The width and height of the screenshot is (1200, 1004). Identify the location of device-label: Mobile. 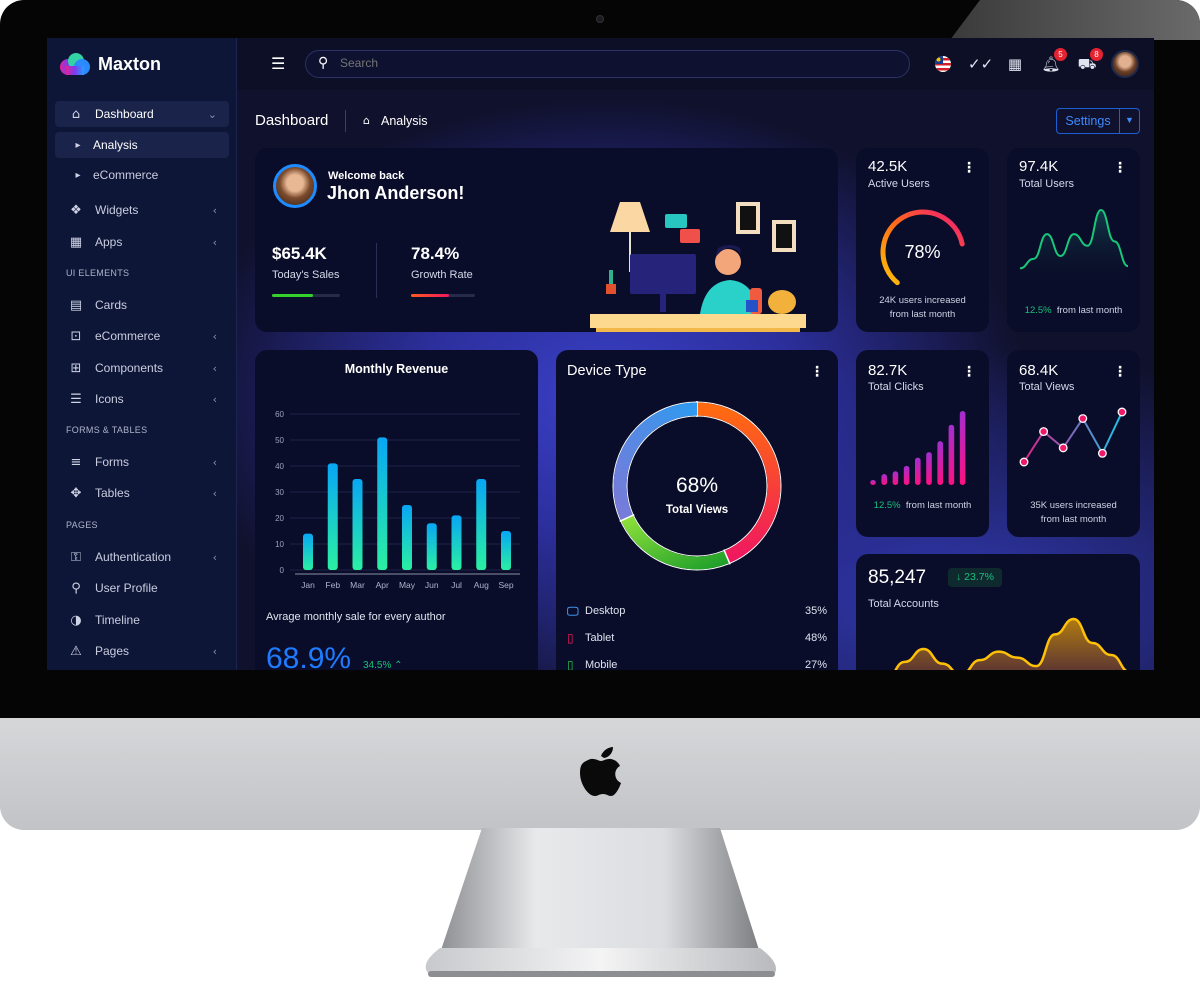
(601, 664).